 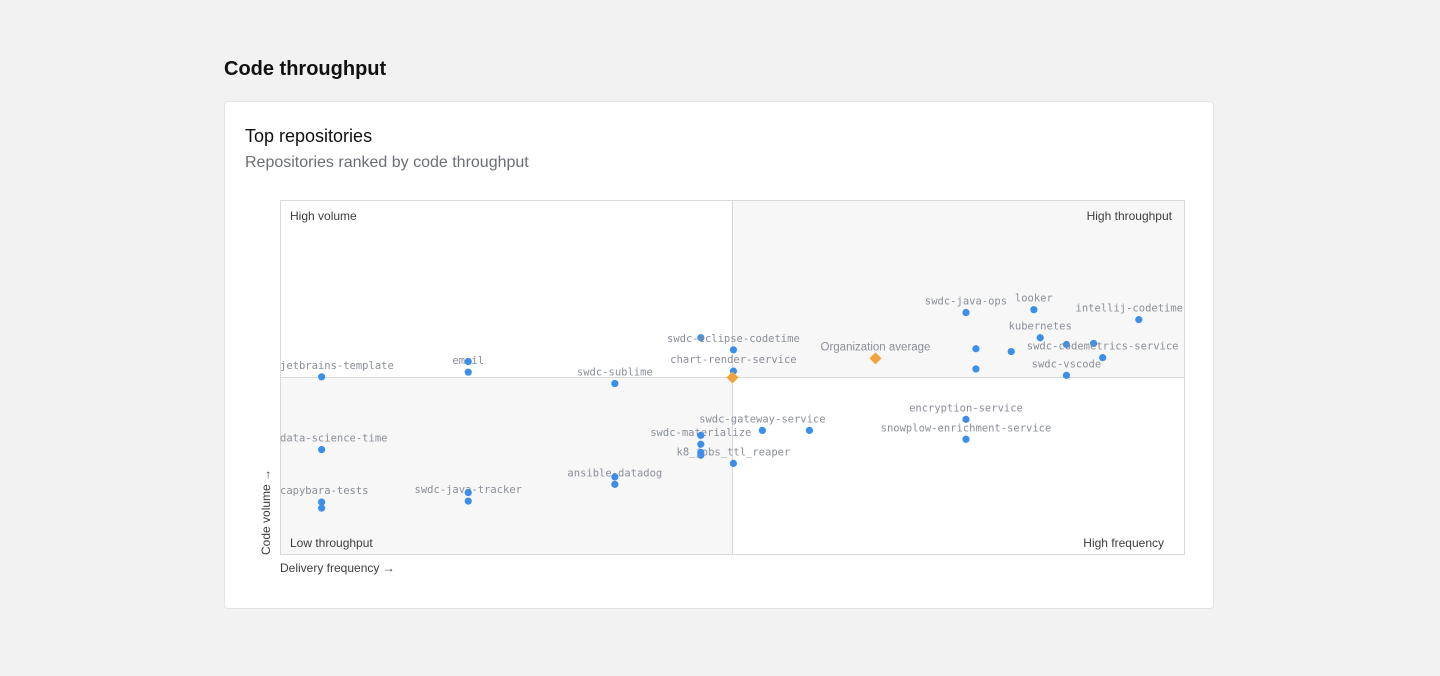 What do you see at coordinates (323, 216) in the screenshot?
I see `quadrant-label-high-volume: High volume` at bounding box center [323, 216].